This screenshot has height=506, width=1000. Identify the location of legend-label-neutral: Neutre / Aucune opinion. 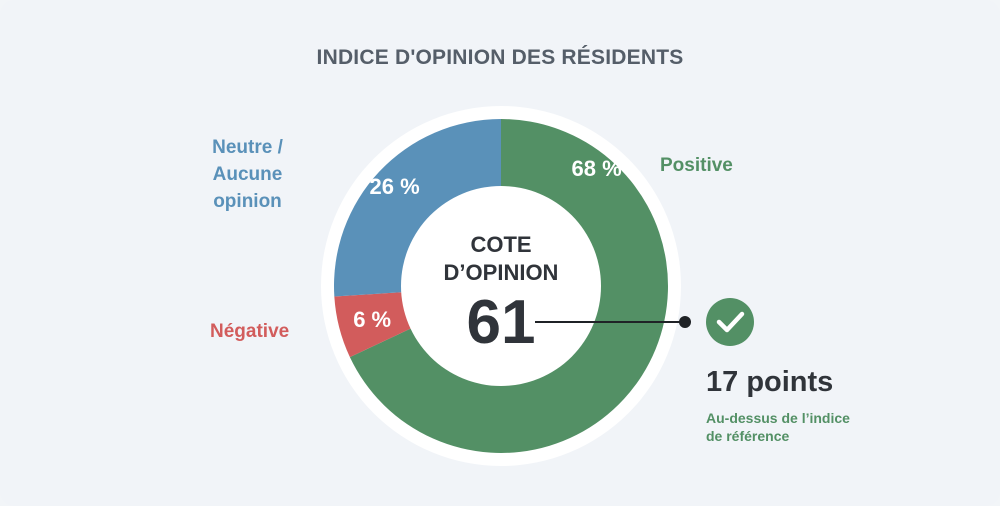
(247, 174).